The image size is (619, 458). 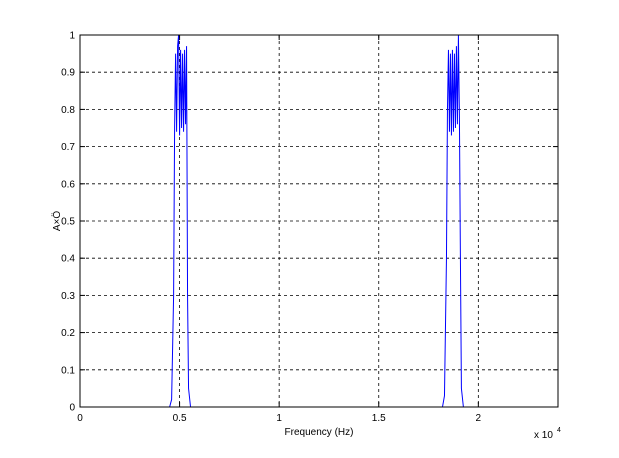 What do you see at coordinates (279, 418) in the screenshot?
I see `x-tick-label: 1` at bounding box center [279, 418].